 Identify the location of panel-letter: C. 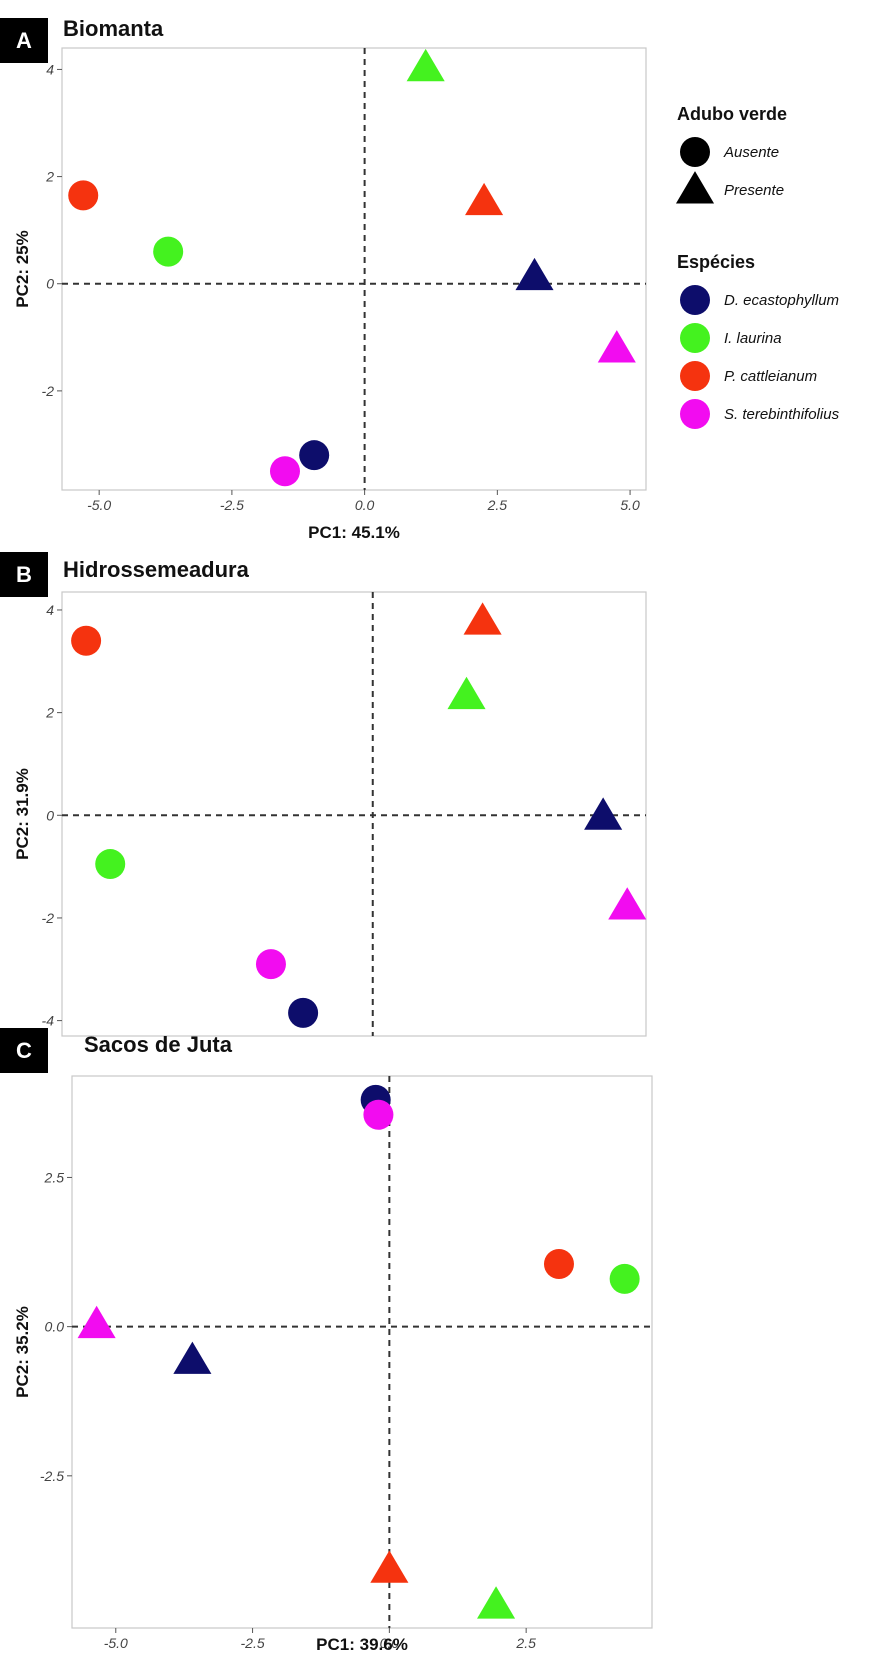
(24, 1050).